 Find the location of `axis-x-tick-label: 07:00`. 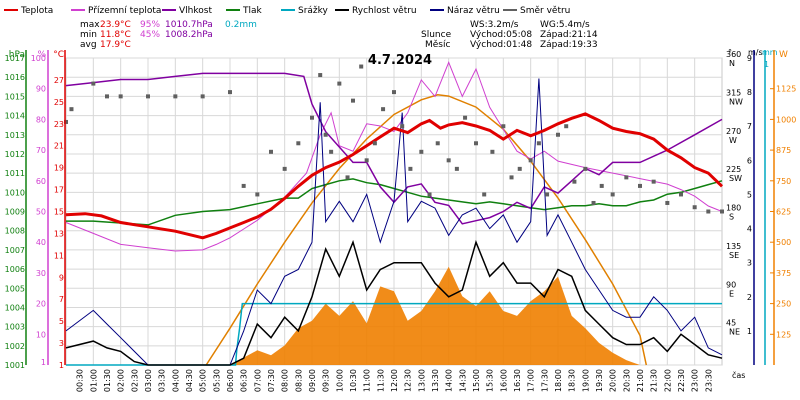

axis-x-tick-label: 07:00 is located at coordinates (257, 380).